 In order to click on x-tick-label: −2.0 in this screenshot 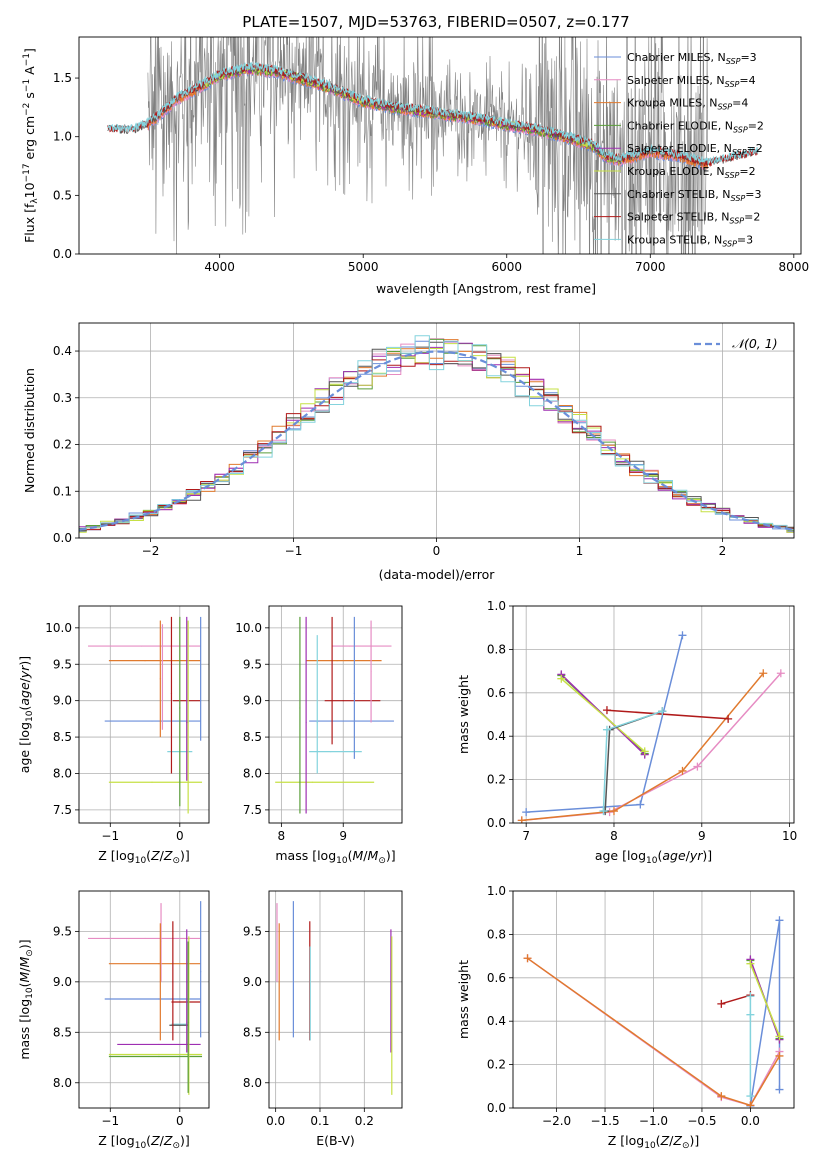, I will do `click(556, 1121)`.